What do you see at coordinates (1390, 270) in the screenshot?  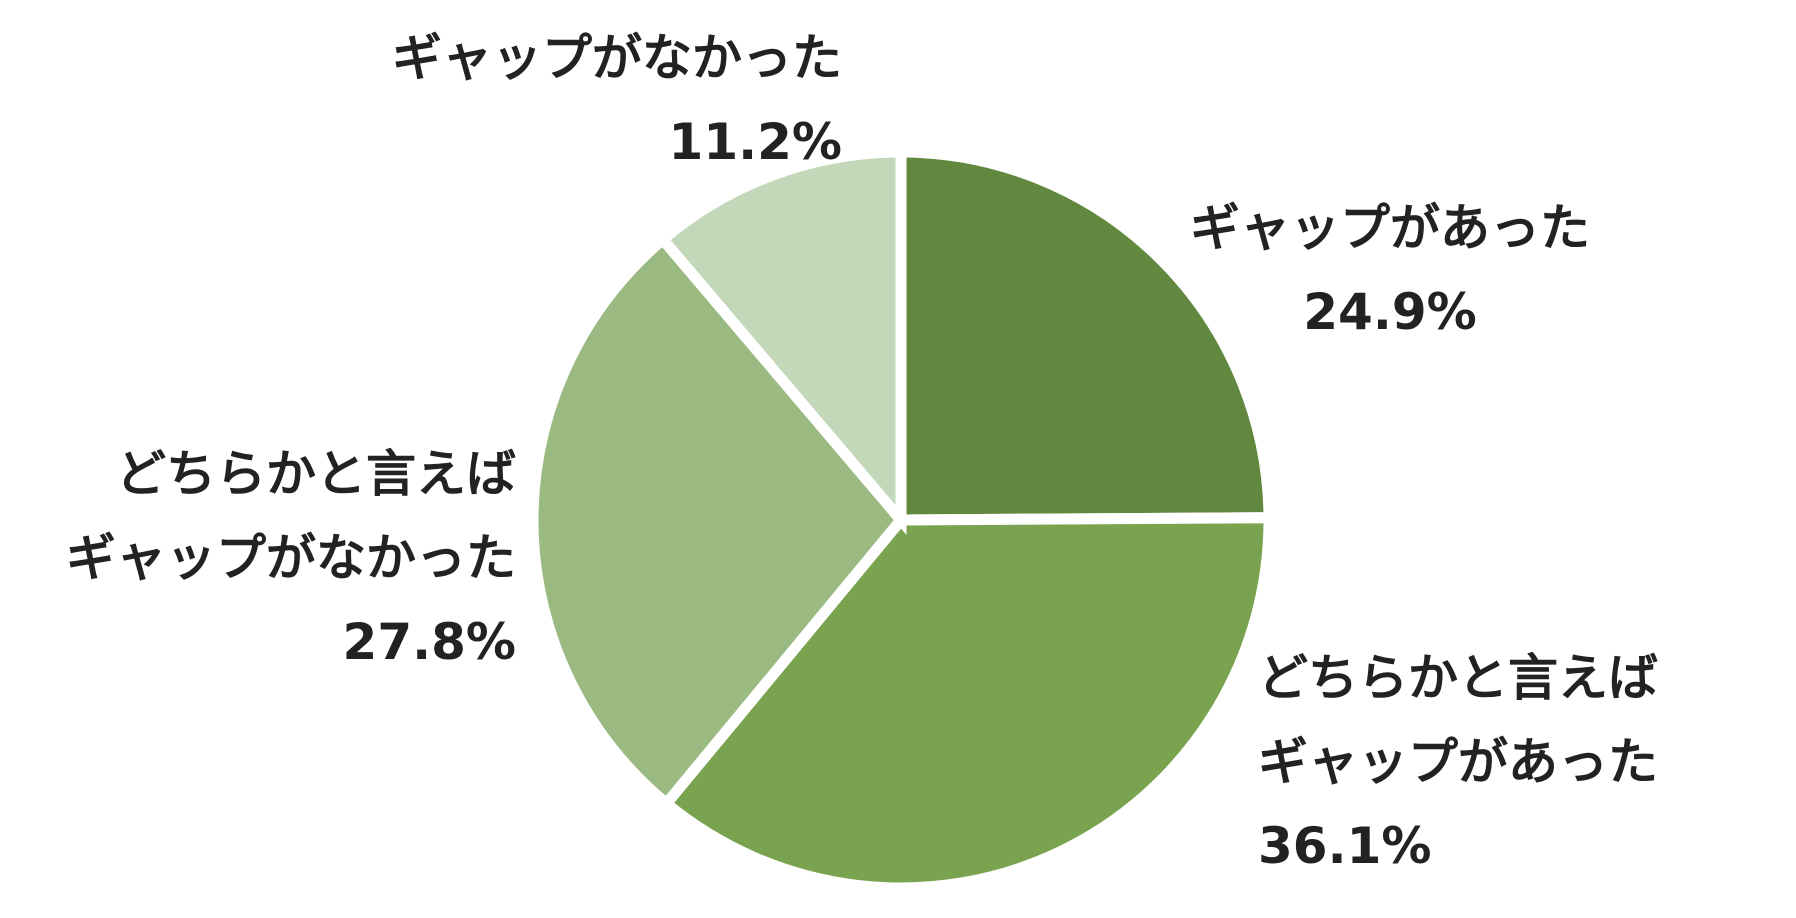 I see `slice-label: ギャップがあった 24.9%` at bounding box center [1390, 270].